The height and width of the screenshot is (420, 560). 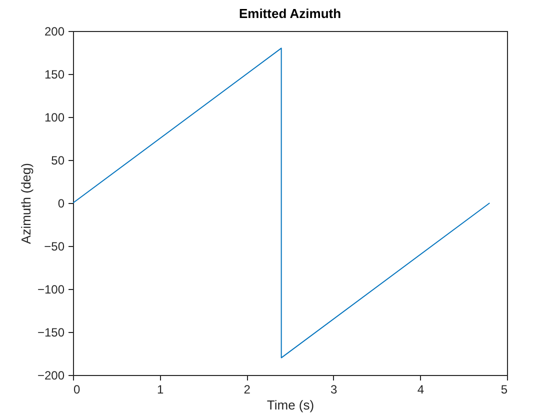 I want to click on y-tick-label: 0, so click(x=61, y=203).